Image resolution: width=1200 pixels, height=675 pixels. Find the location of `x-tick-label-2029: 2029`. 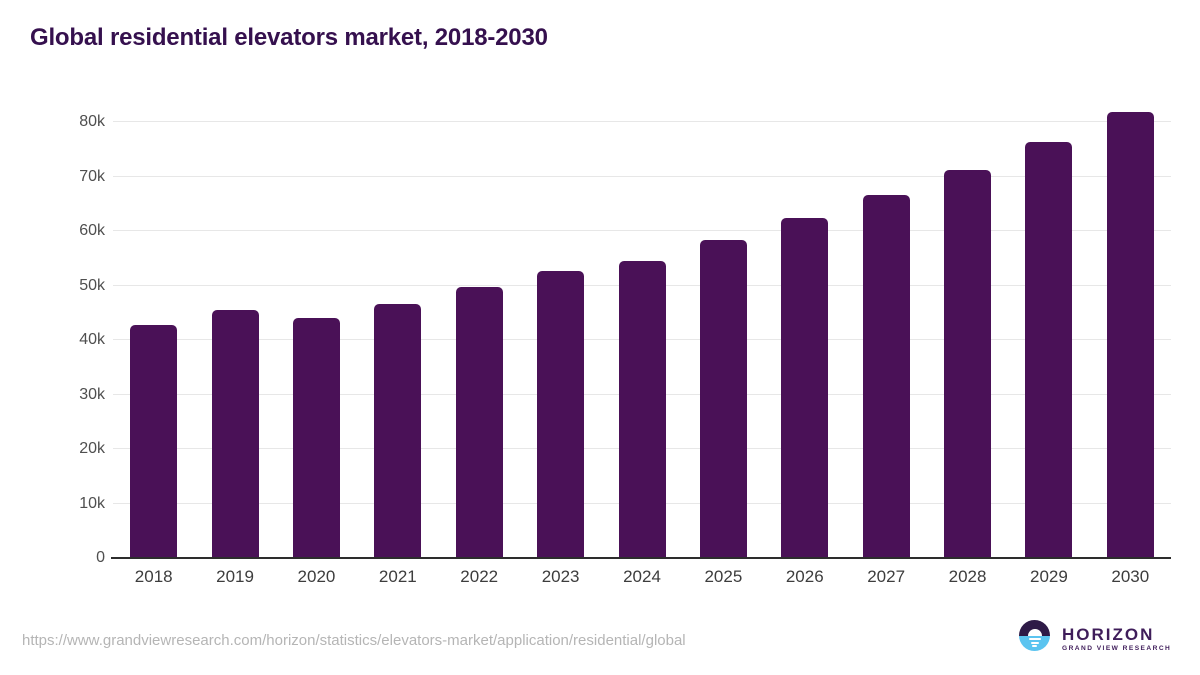

x-tick-label-2029: 2029 is located at coordinates (1049, 576).